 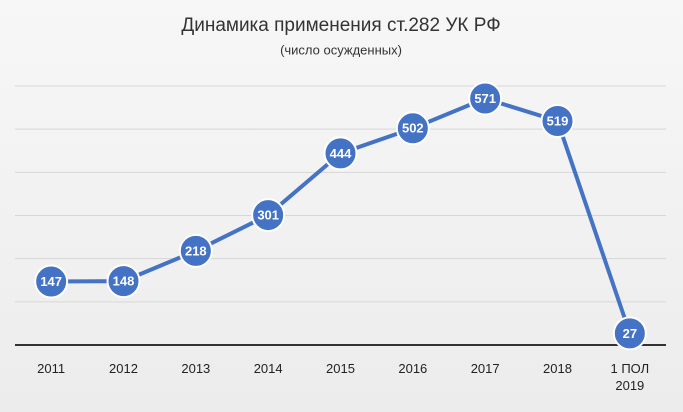 I want to click on data-label: 519, so click(x=558, y=120).